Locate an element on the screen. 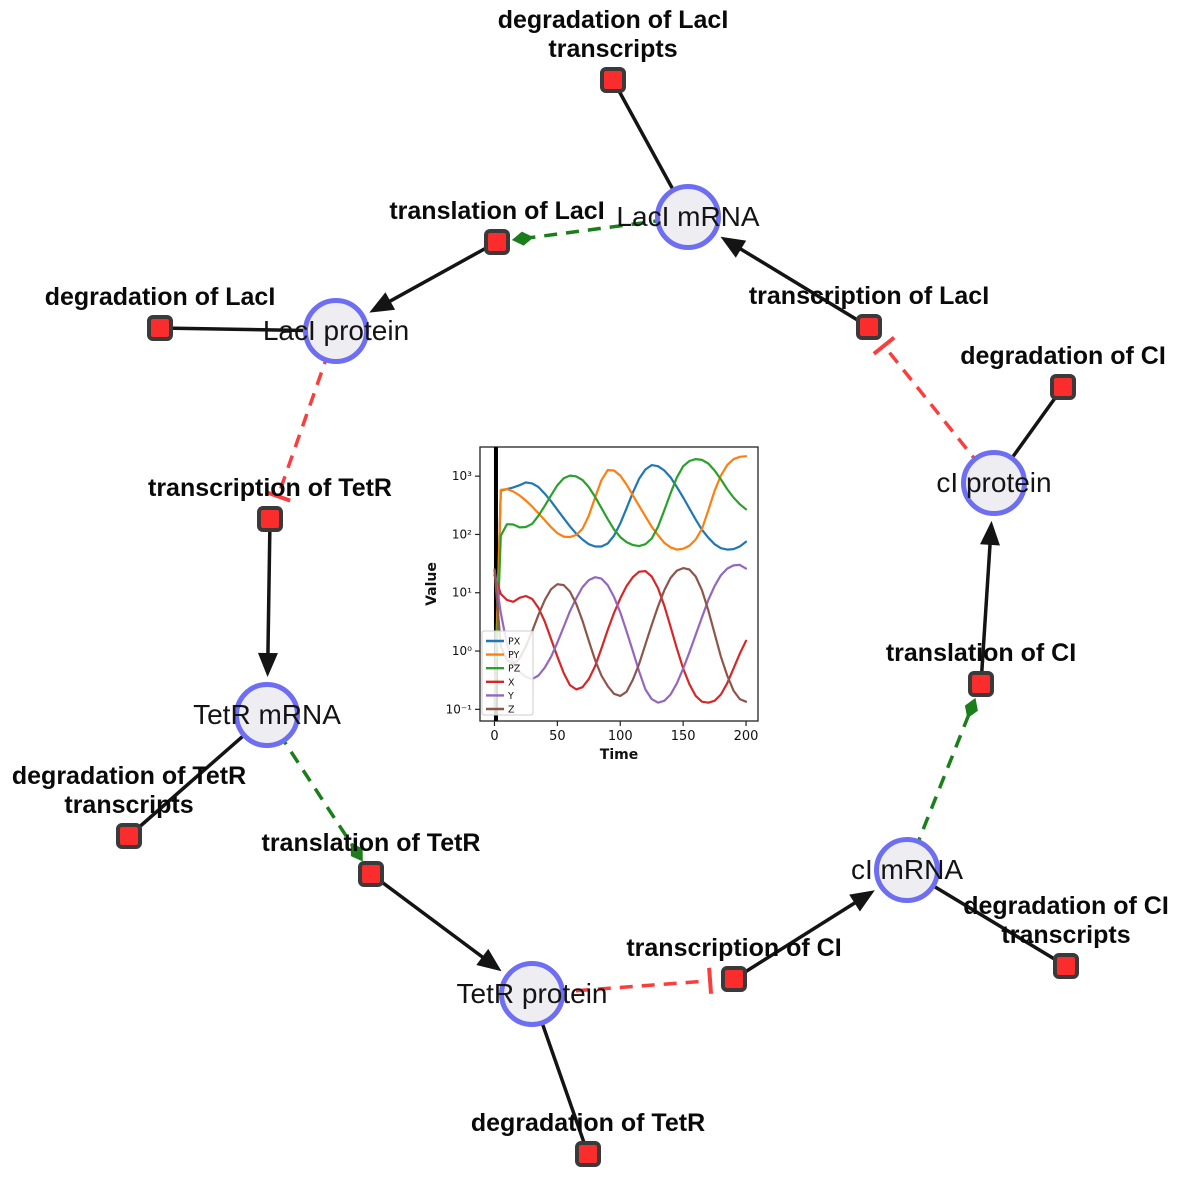 The width and height of the screenshot is (1189, 1200). edge-production-transl-tetr-tetr-protein-arrowhead is located at coordinates (489, 960).